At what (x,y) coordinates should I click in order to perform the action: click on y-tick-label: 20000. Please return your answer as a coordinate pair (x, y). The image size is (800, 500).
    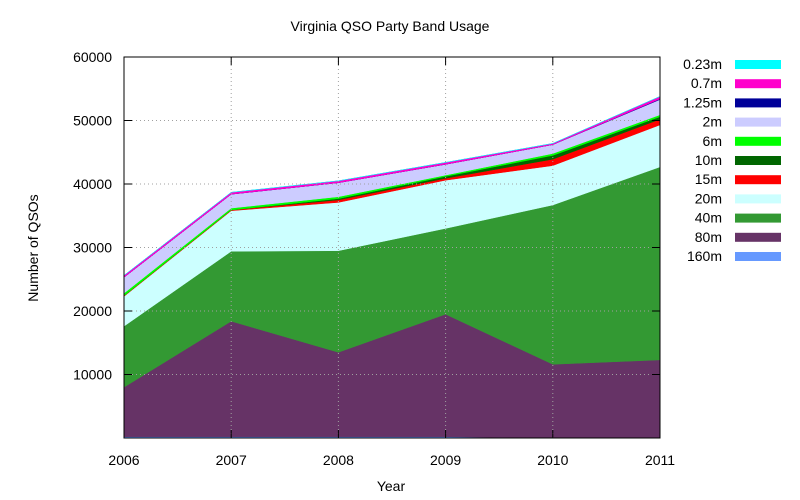
    Looking at the image, I should click on (92, 311).